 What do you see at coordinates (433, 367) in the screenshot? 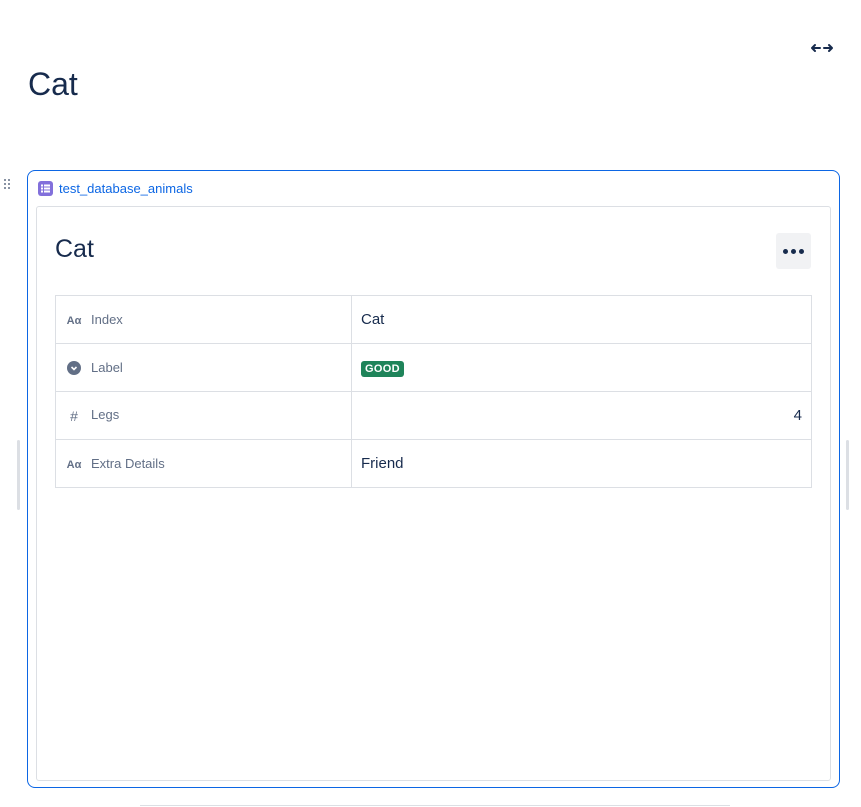
I see `table-row: Label GOOD` at bounding box center [433, 367].